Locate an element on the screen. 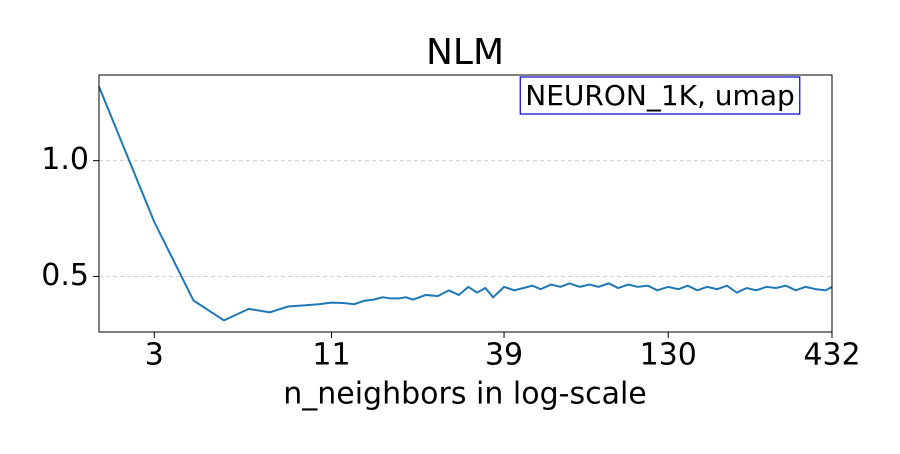 Image resolution: width=900 pixels, height=454 pixels. chart-title: NLM is located at coordinates (465, 52).